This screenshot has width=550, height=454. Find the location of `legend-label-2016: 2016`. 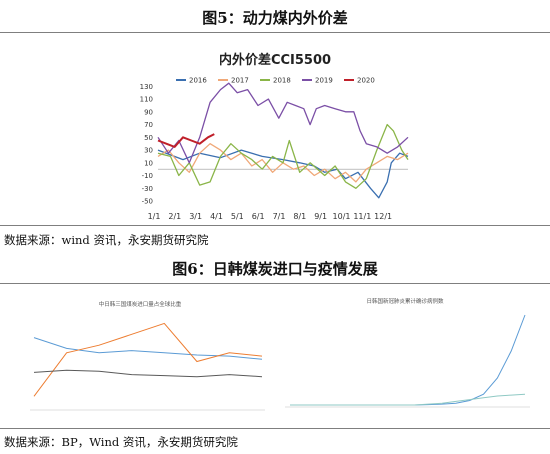

legend-label-2016: 2016 is located at coordinates (198, 81).